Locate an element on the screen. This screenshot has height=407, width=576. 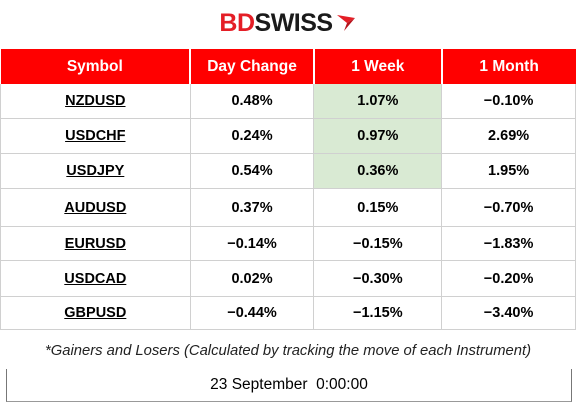
week-change-value: 0.36% is located at coordinates (378, 171).